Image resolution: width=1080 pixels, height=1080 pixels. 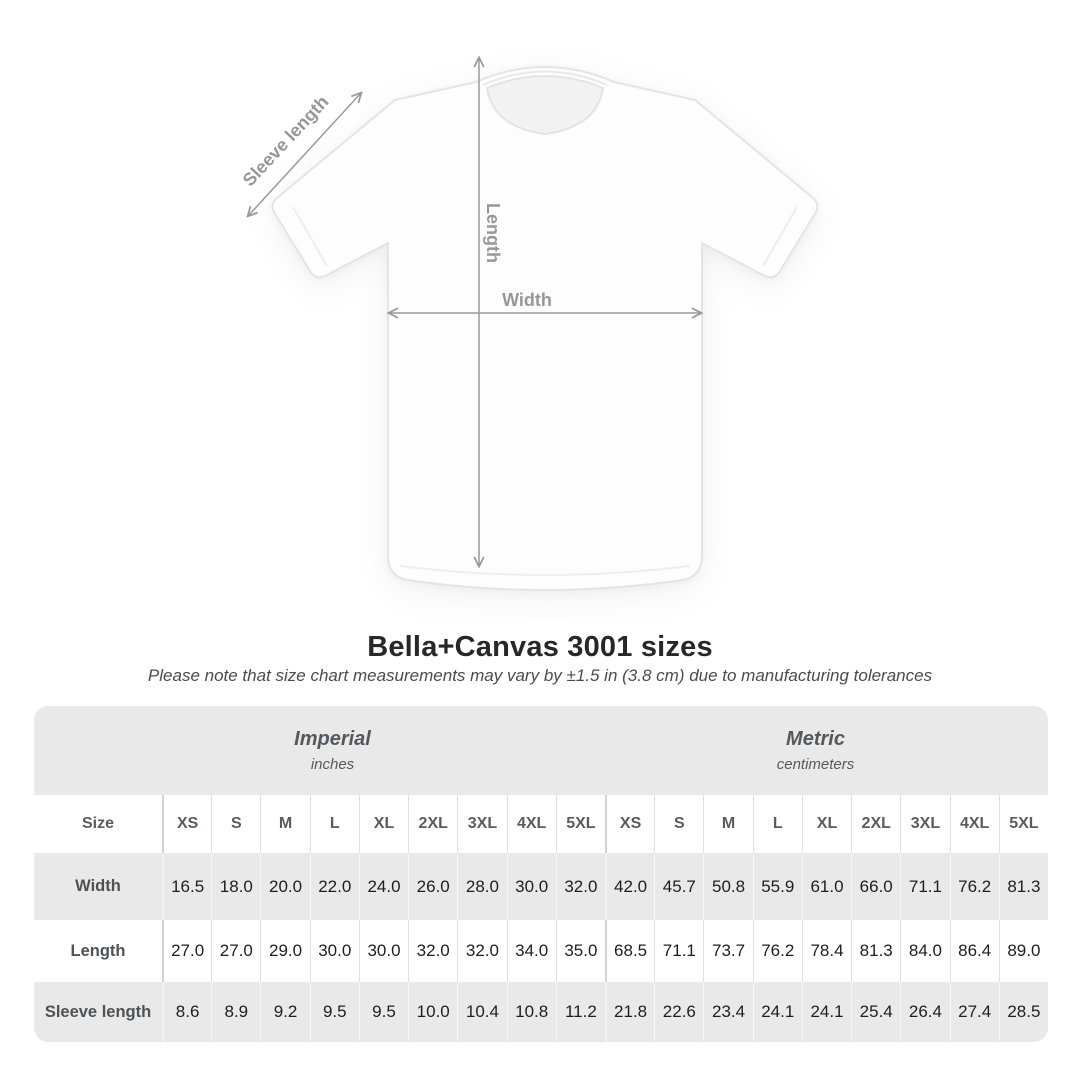 What do you see at coordinates (1023, 951) in the screenshot?
I see `table-cell: 89.0` at bounding box center [1023, 951].